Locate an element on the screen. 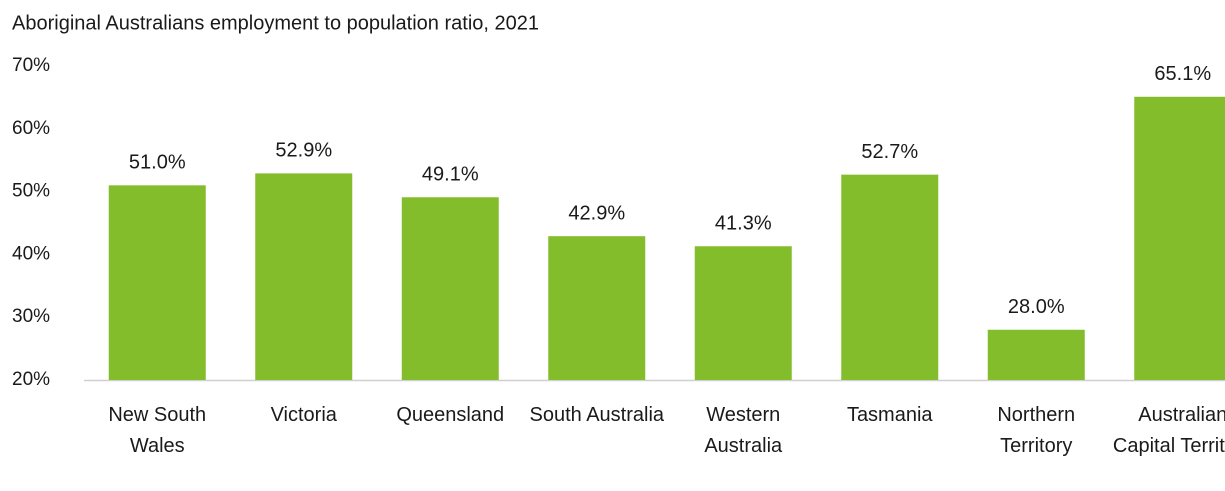 Image resolution: width=1225 pixels, height=491 pixels. value-label: 28.0% is located at coordinates (1036, 307).